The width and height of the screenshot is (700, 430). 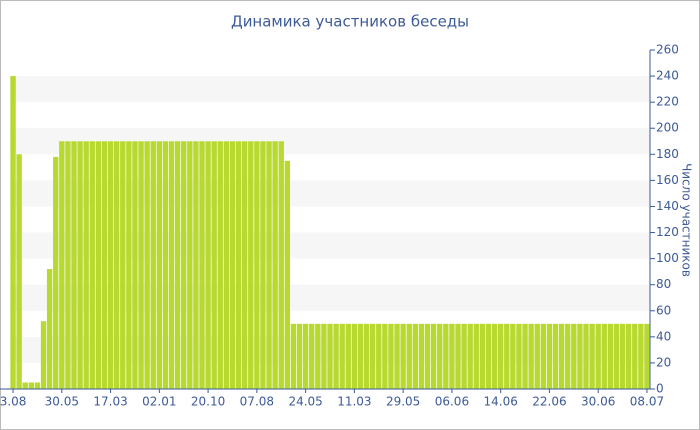 What do you see at coordinates (208, 402) in the screenshot?
I see `x-tick-label: 20.10` at bounding box center [208, 402].